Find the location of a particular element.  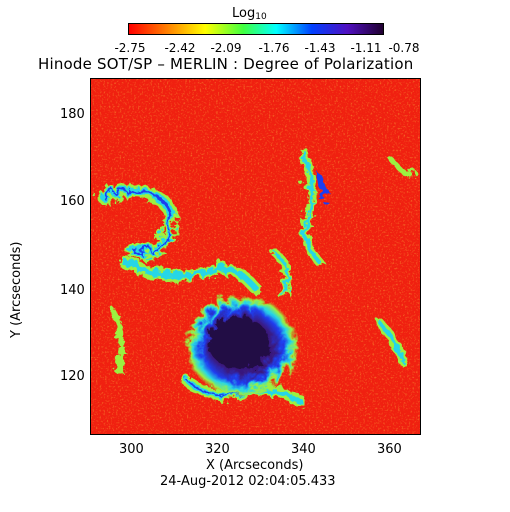

colorbar-tick: -2.09 is located at coordinates (226, 48).